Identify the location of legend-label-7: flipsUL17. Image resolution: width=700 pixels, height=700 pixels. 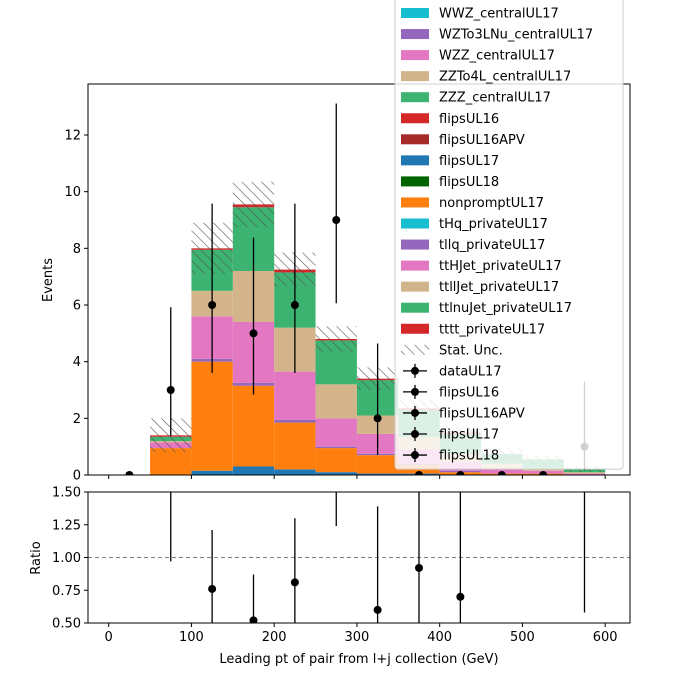
(469, 161).